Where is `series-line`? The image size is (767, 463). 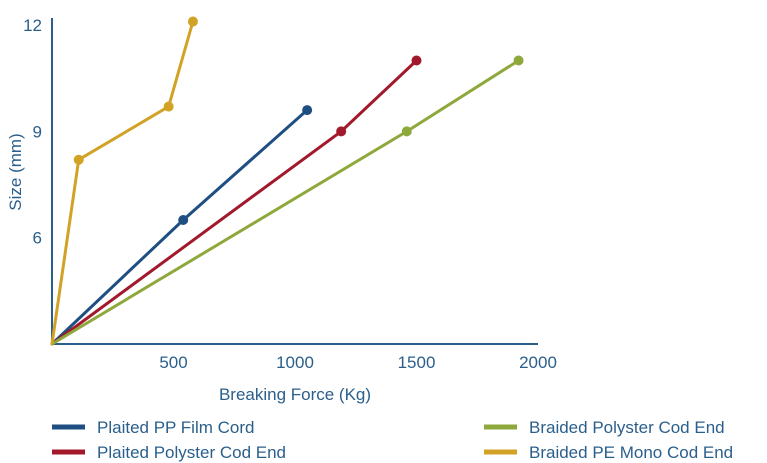 series-line is located at coordinates (122, 183).